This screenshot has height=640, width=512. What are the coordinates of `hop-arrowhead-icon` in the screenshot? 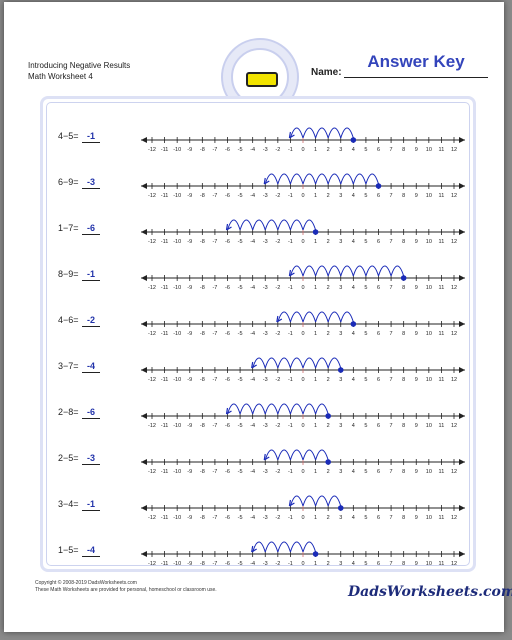 It's located at (266, 457).